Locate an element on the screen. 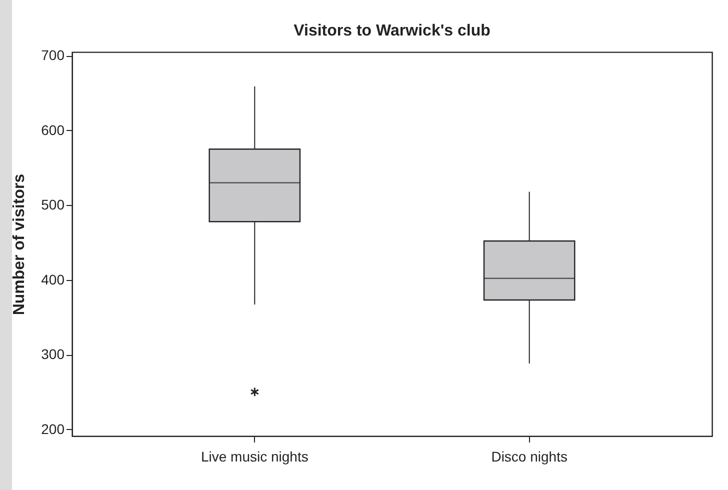  y-tick-label: 600 is located at coordinates (53, 130).